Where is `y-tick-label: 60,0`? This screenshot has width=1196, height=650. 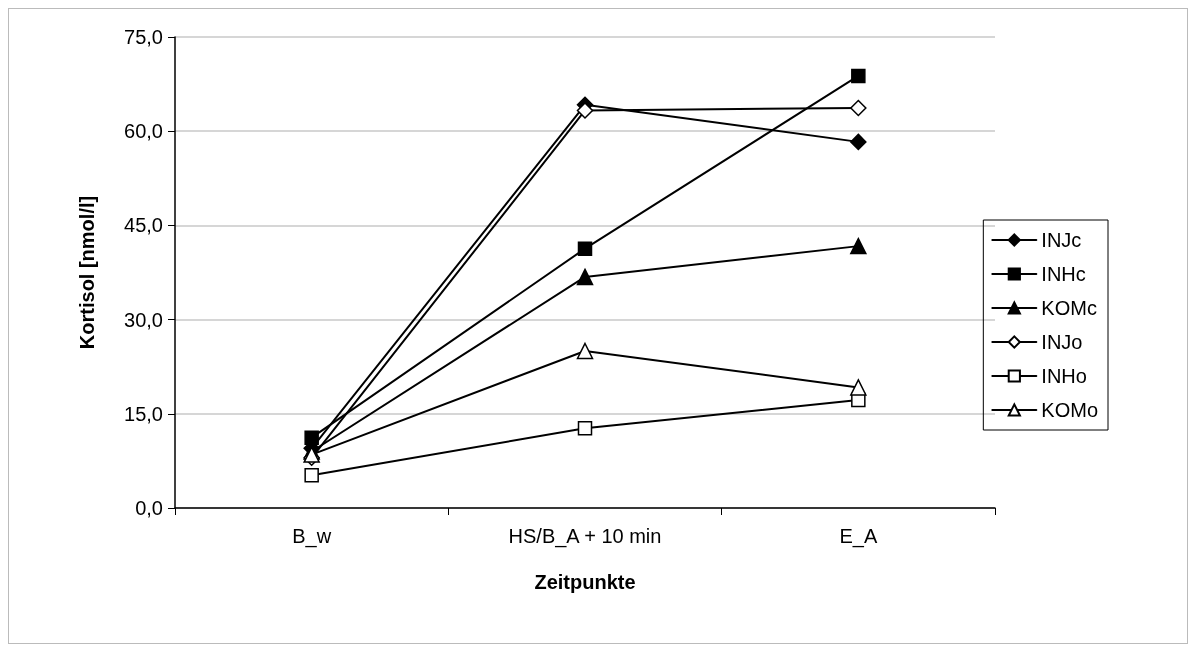 y-tick-label: 60,0 is located at coordinates (143, 131).